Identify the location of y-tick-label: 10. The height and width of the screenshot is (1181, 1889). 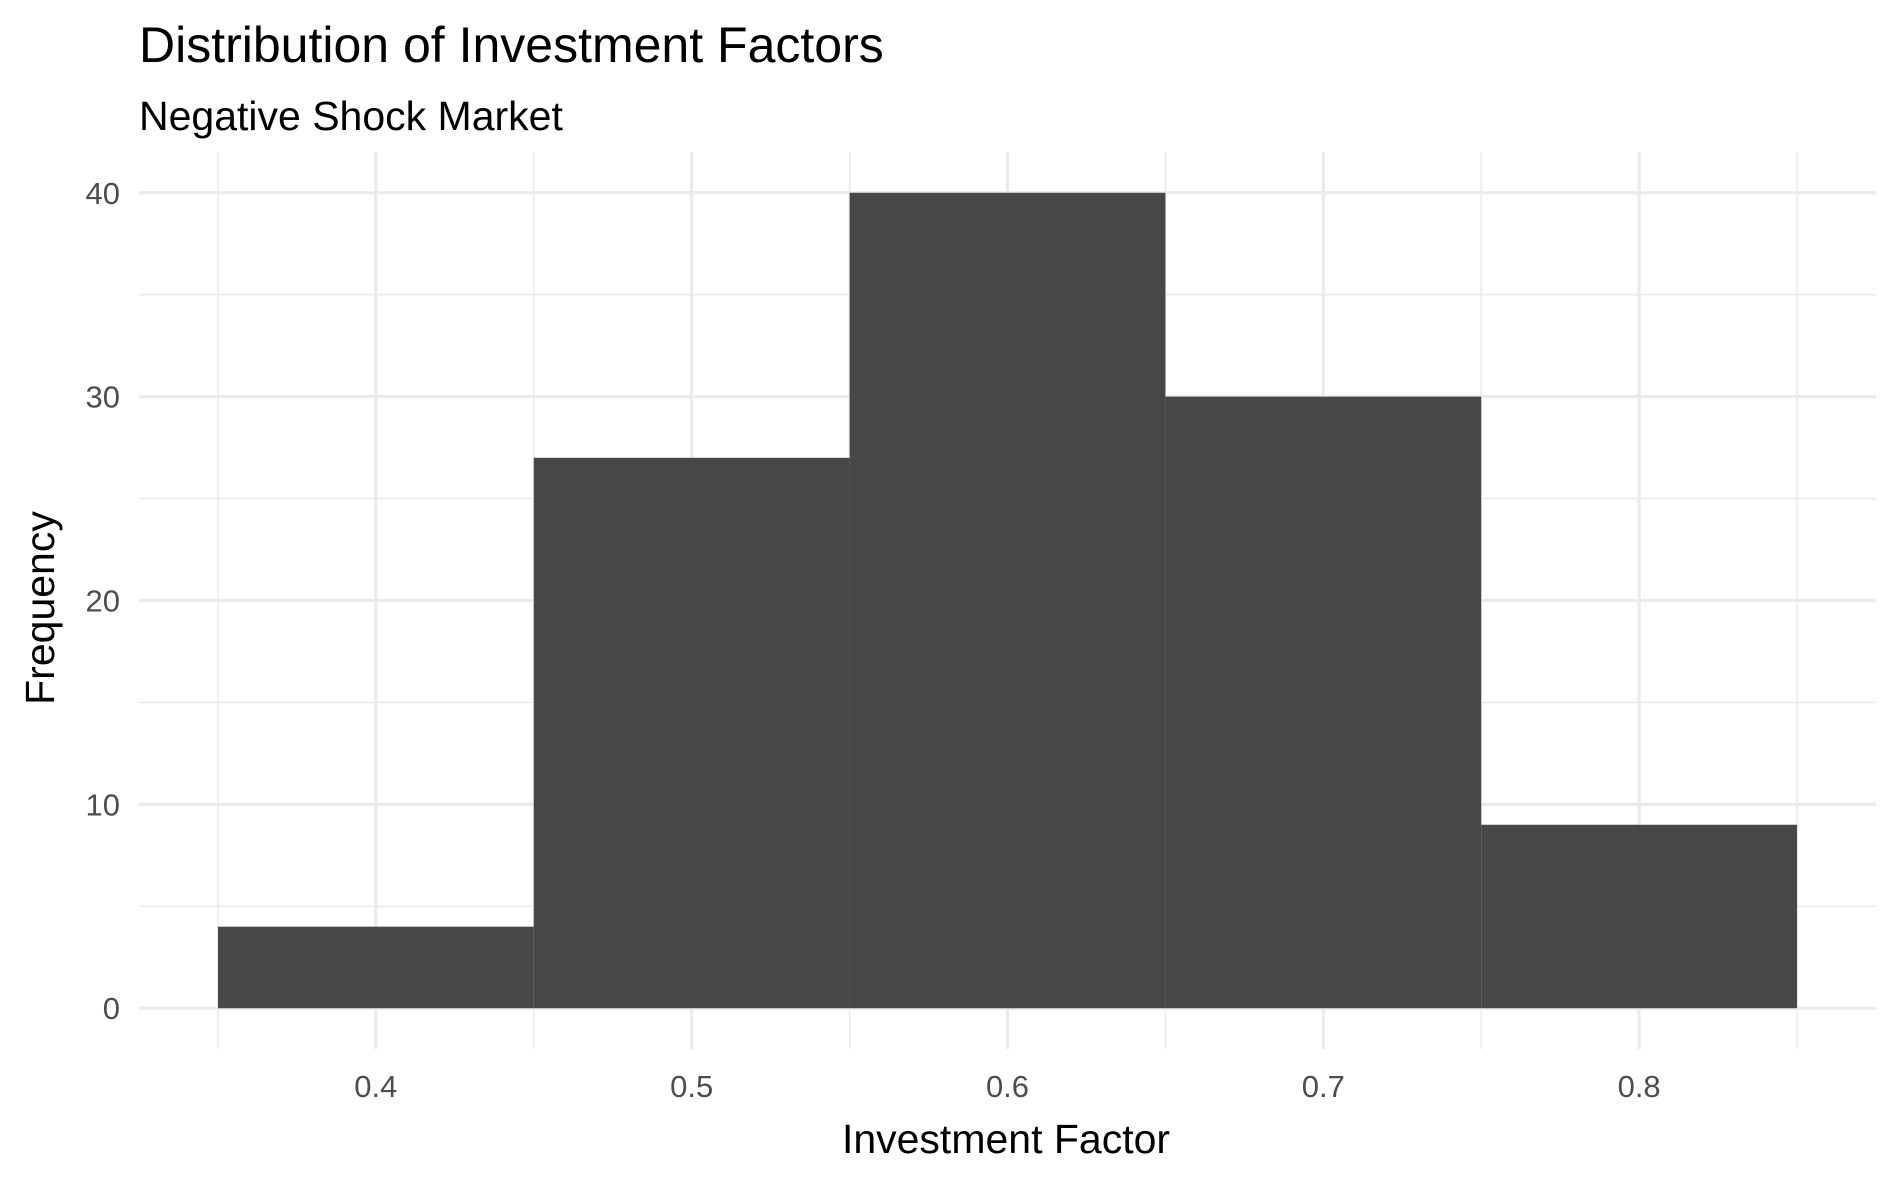
(103, 804).